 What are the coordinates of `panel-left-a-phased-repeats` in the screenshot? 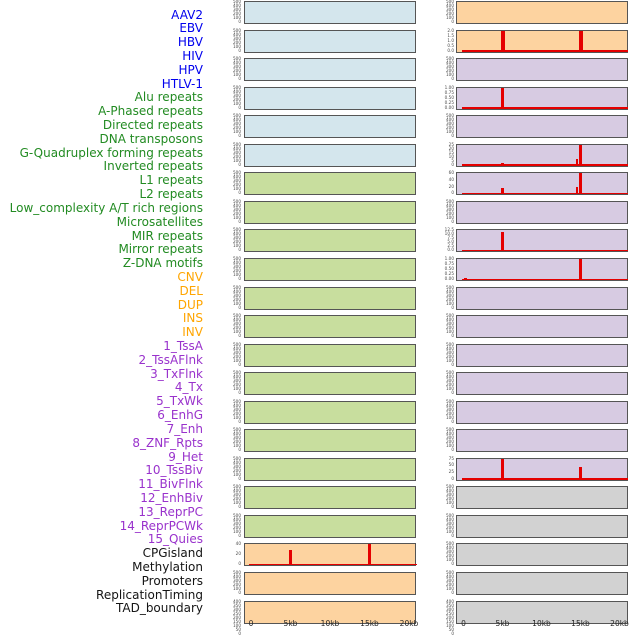 It's located at (330, 212).